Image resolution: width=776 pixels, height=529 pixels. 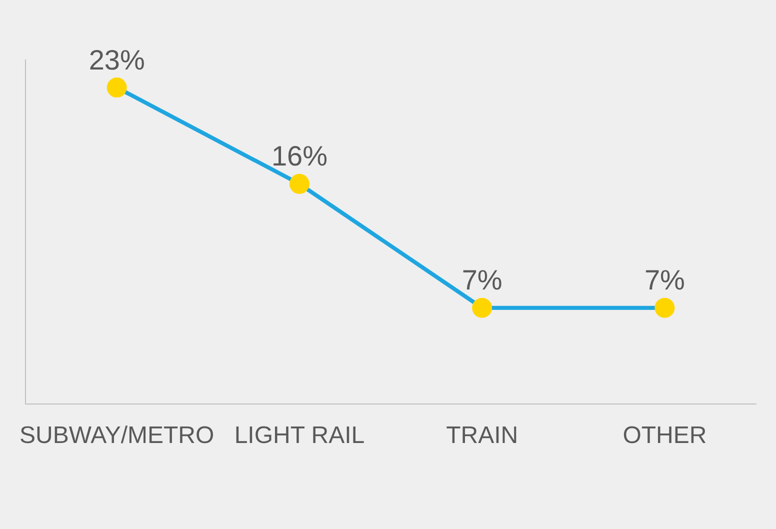 I want to click on x-tick-label: TRAIN, so click(x=482, y=436).